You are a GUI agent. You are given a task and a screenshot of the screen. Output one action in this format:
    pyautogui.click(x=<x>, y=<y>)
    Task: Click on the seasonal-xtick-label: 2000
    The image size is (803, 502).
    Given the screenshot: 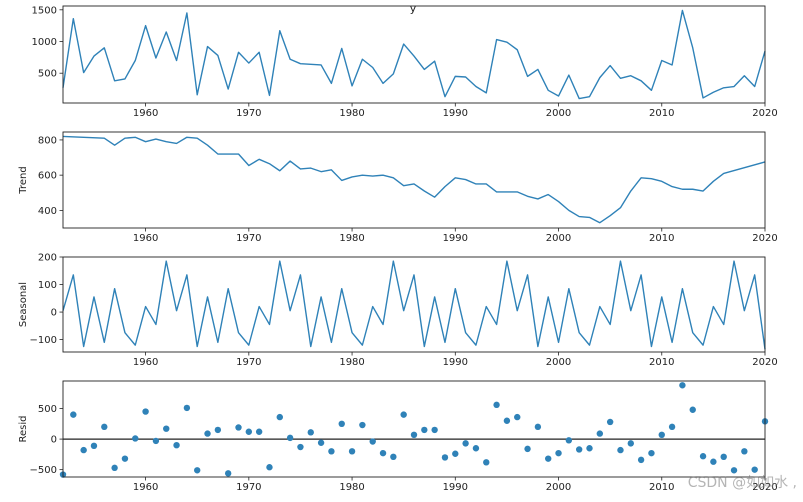 What is the action you would take?
    pyautogui.click(x=558, y=362)
    